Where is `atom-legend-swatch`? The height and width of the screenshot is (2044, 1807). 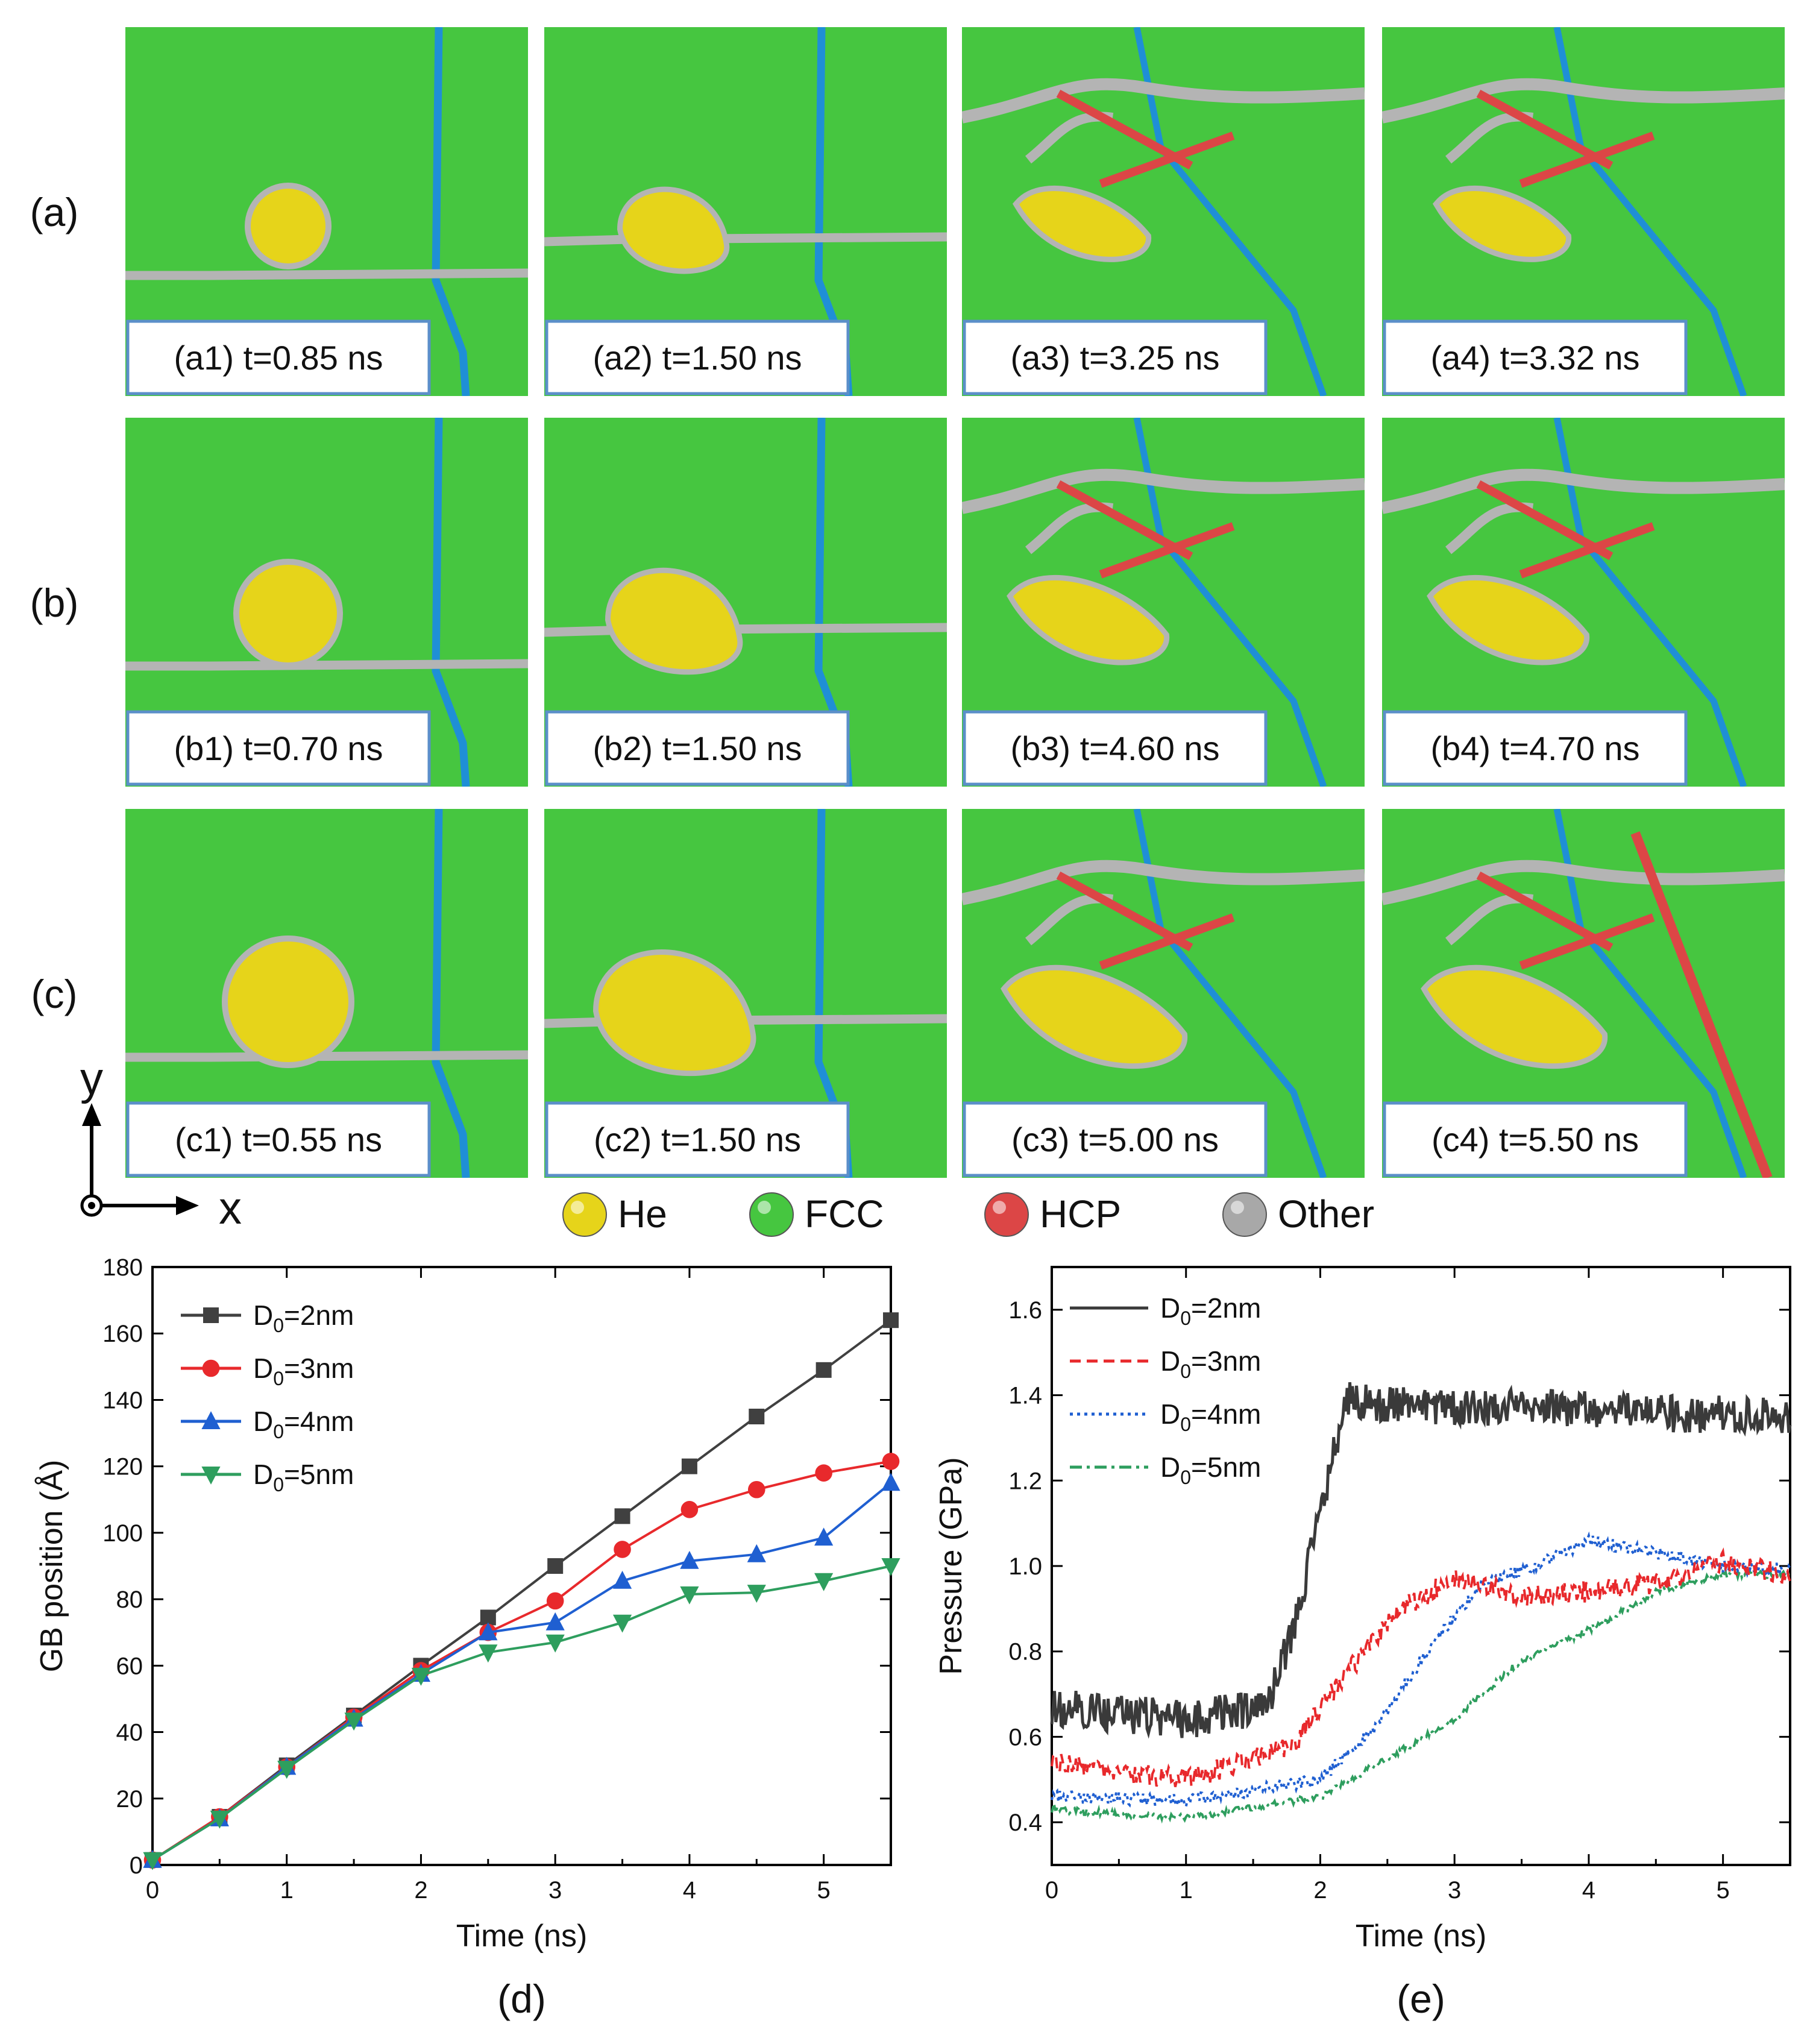
atom-legend-swatch is located at coordinates (584, 1214).